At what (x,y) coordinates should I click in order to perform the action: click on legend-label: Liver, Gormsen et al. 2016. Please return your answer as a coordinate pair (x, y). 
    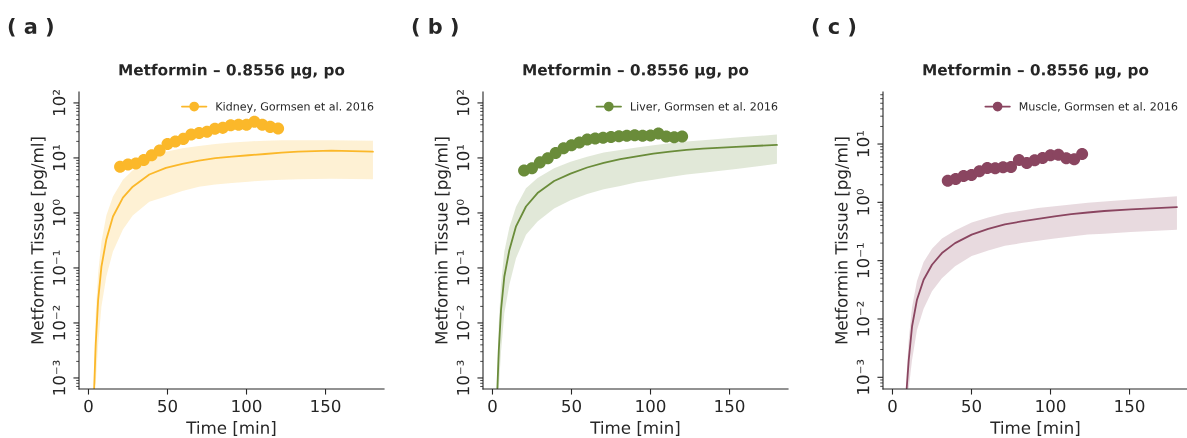
    Looking at the image, I should click on (704, 107).